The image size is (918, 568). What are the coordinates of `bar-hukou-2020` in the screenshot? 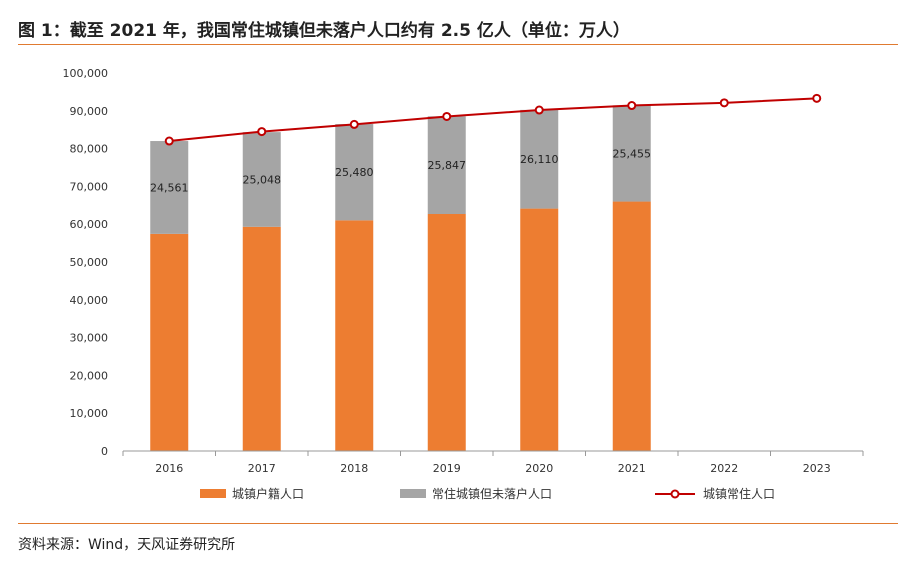 It's located at (539, 329).